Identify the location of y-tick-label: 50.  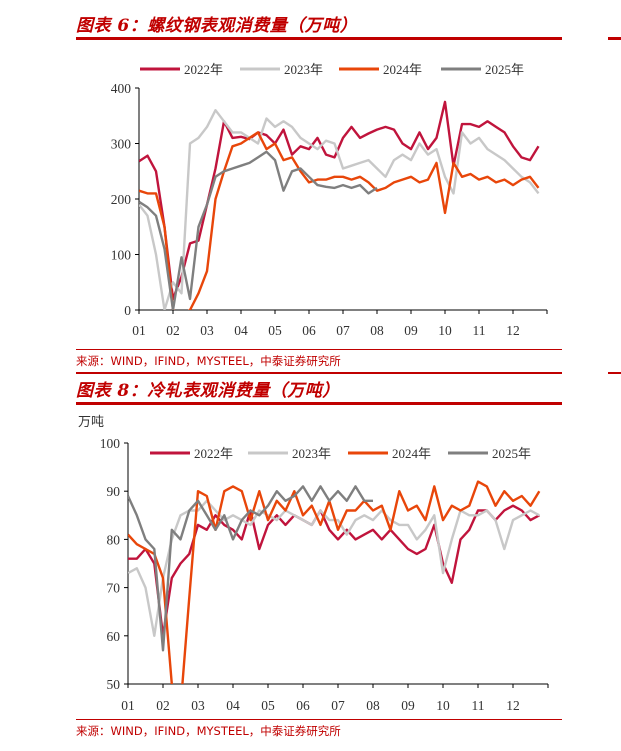
(114, 684).